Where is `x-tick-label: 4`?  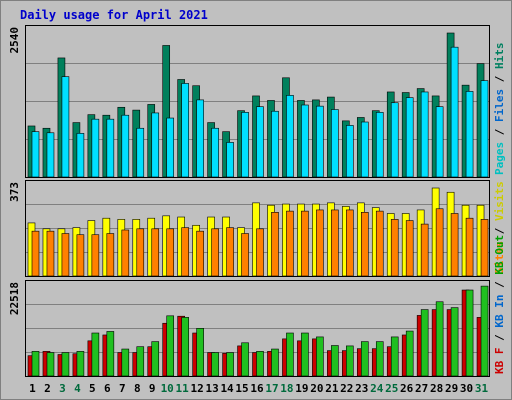 x-tick-label: 4 is located at coordinates (77, 388).